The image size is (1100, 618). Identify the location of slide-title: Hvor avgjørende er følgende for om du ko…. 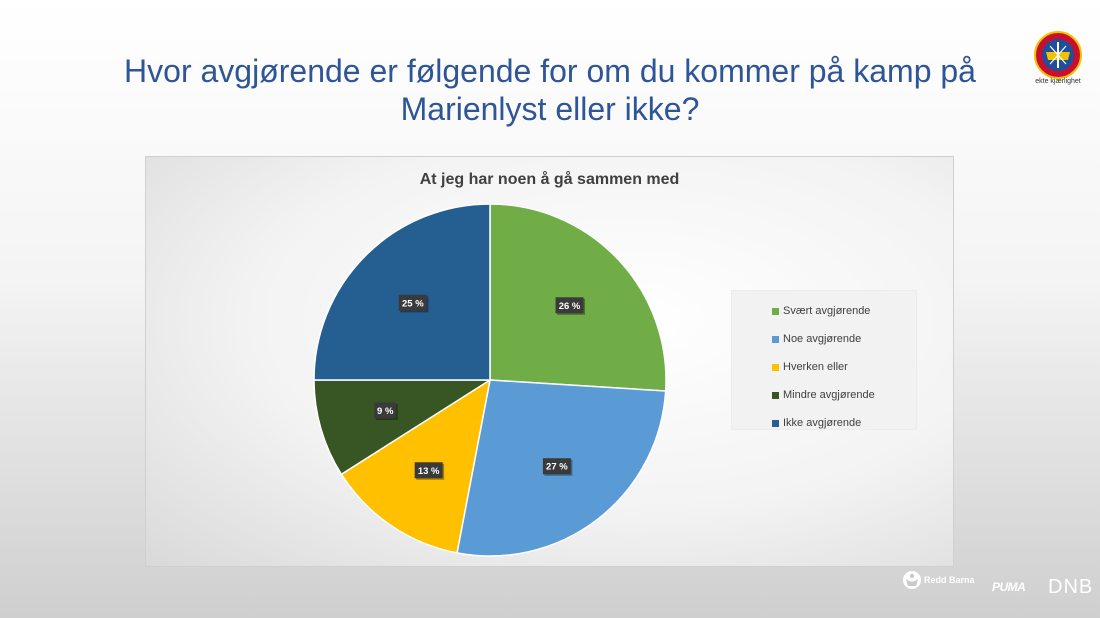
(550, 90).